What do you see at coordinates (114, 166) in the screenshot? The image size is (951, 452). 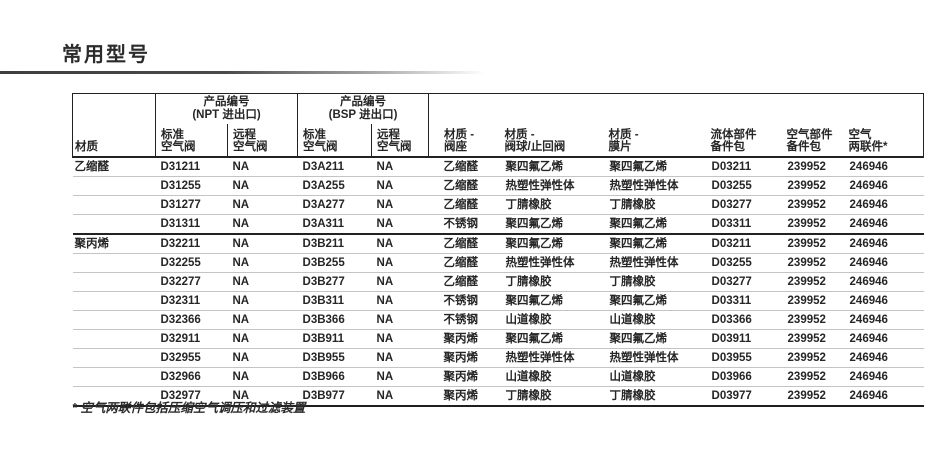 I see `material-cell: 乙缩醛` at bounding box center [114, 166].